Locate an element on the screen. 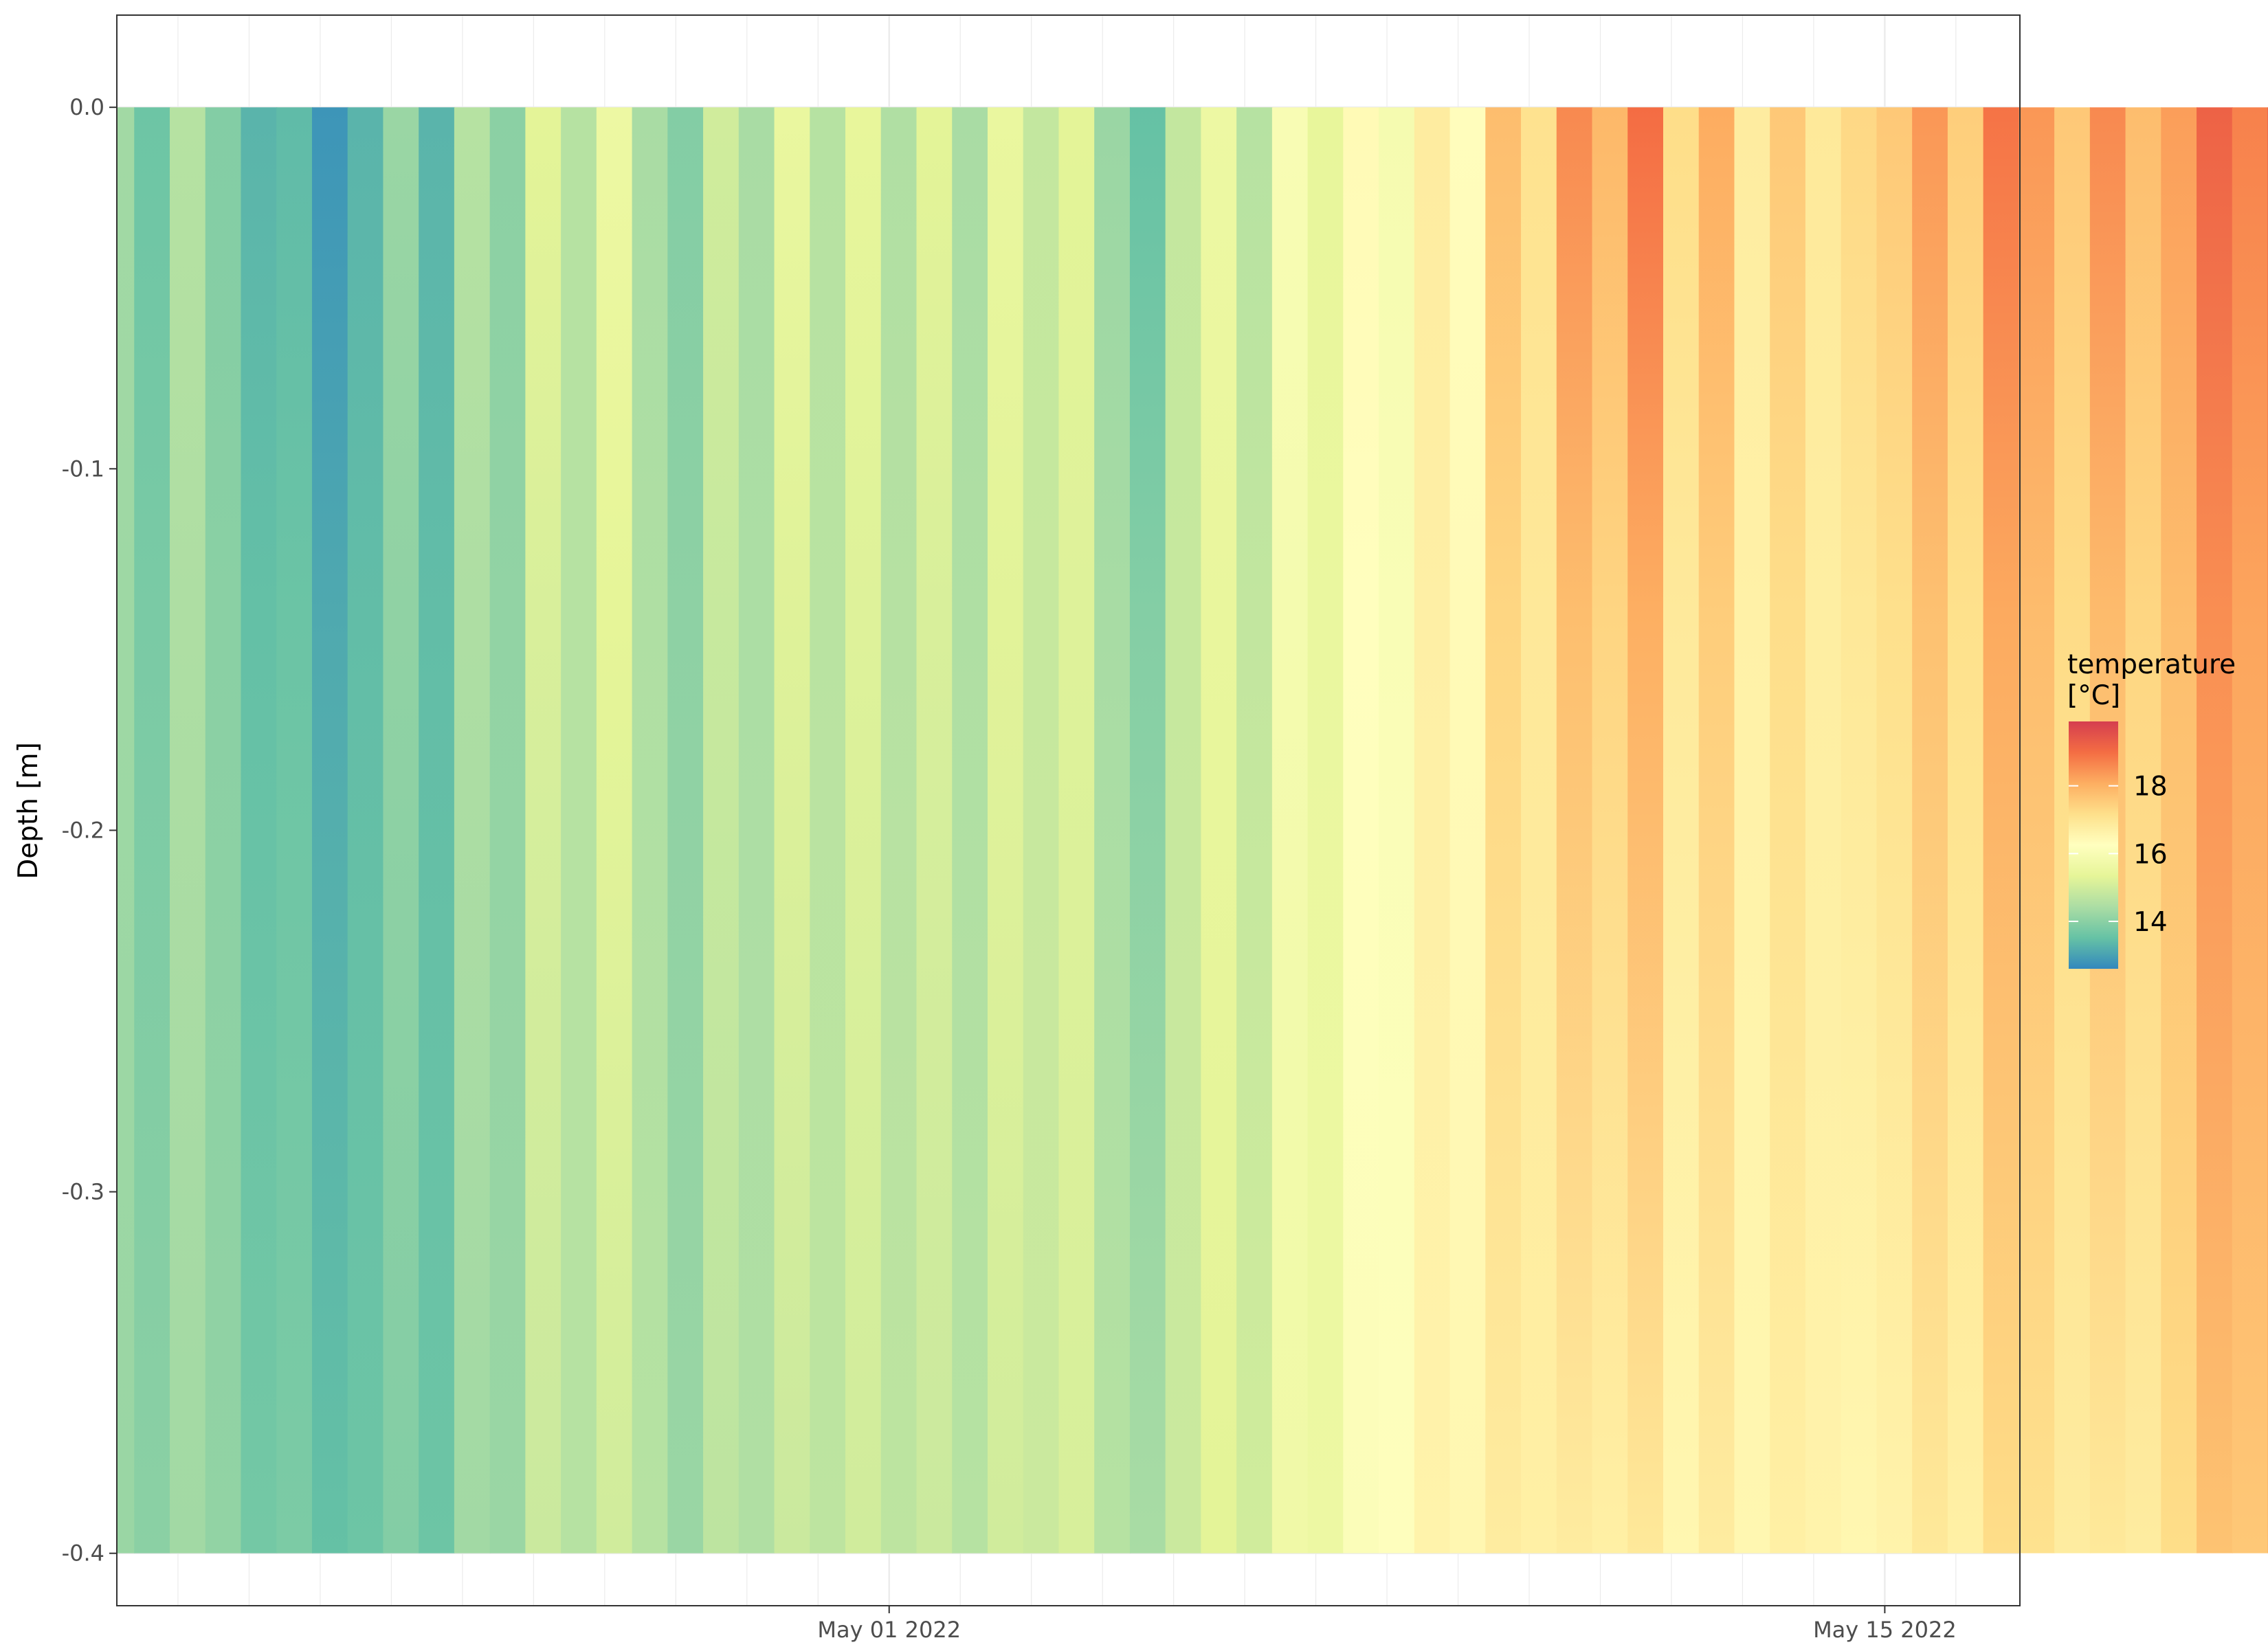  legend: temperature [°C] 14 16 18 is located at coordinates (2151, 809).